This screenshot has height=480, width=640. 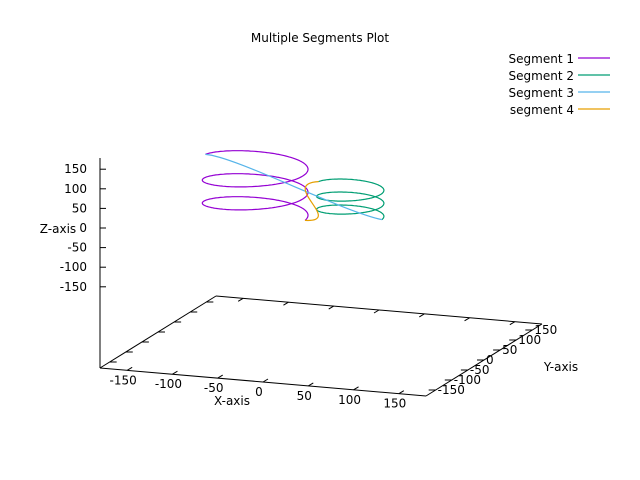 What do you see at coordinates (77, 248) in the screenshot?
I see `z-tick-label-4: -50` at bounding box center [77, 248].